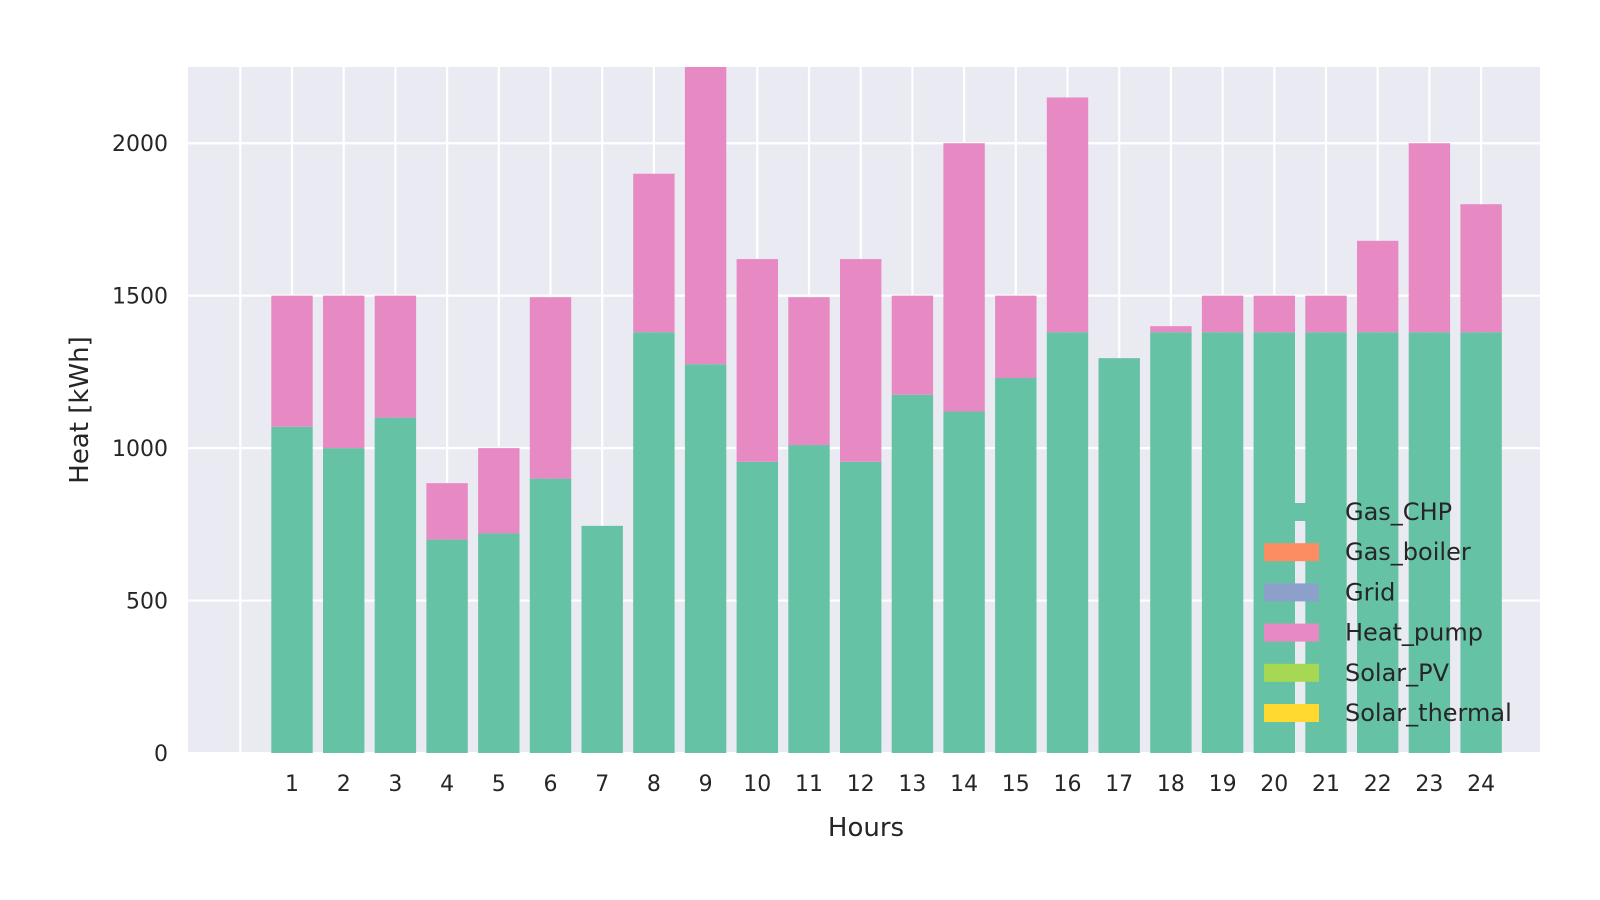 This screenshot has height=900, width=1600. I want to click on y-tick-label: 2000, so click(140, 144).